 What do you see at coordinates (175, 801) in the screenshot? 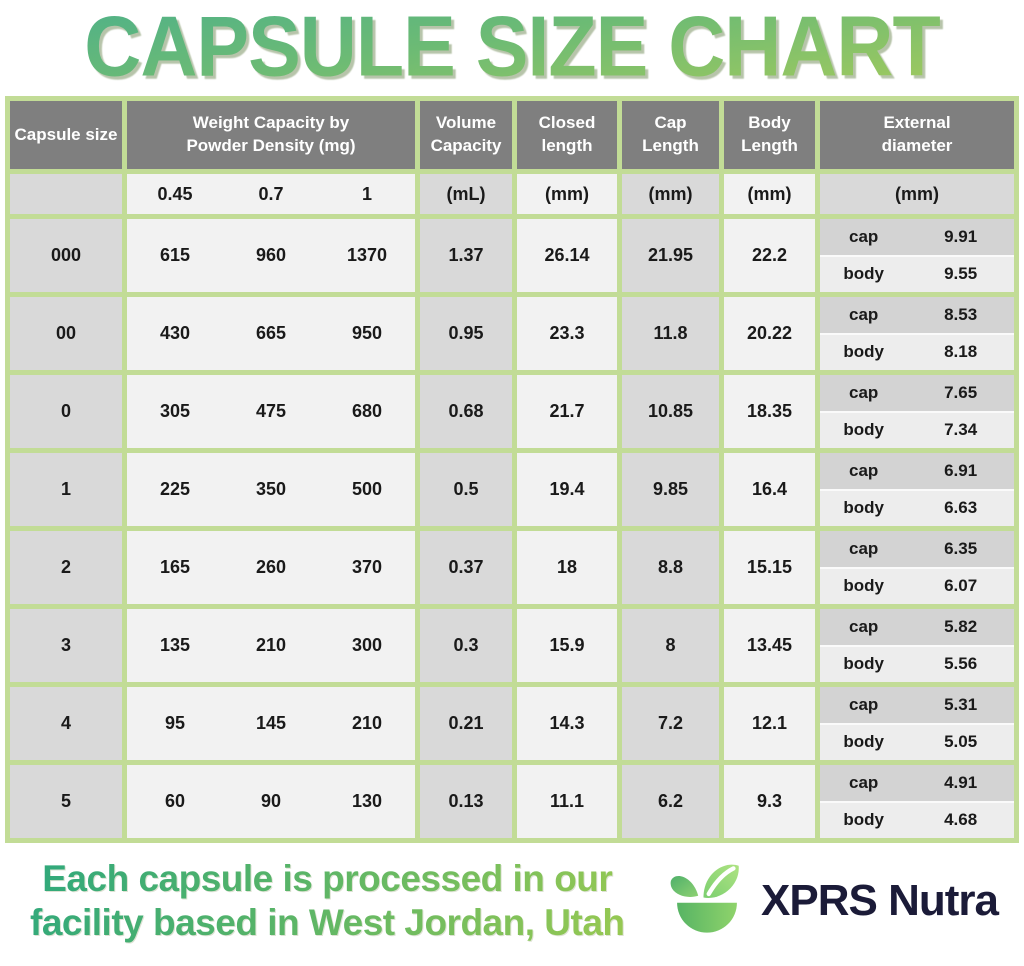
I see `weight-at-0.45: 60` at bounding box center [175, 801].